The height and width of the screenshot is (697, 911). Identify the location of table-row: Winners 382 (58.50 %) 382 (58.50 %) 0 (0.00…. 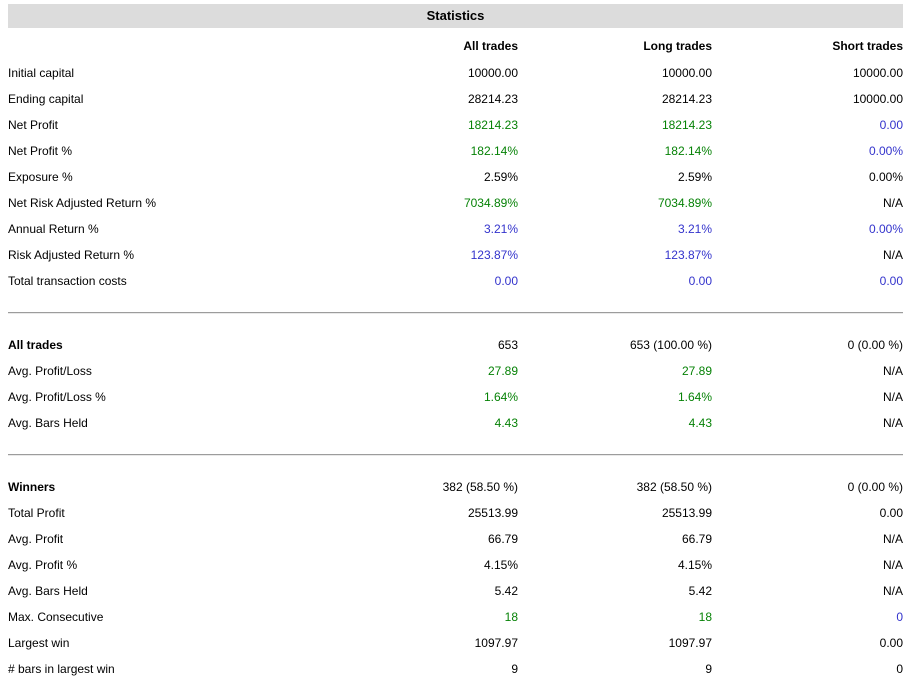
(455, 487).